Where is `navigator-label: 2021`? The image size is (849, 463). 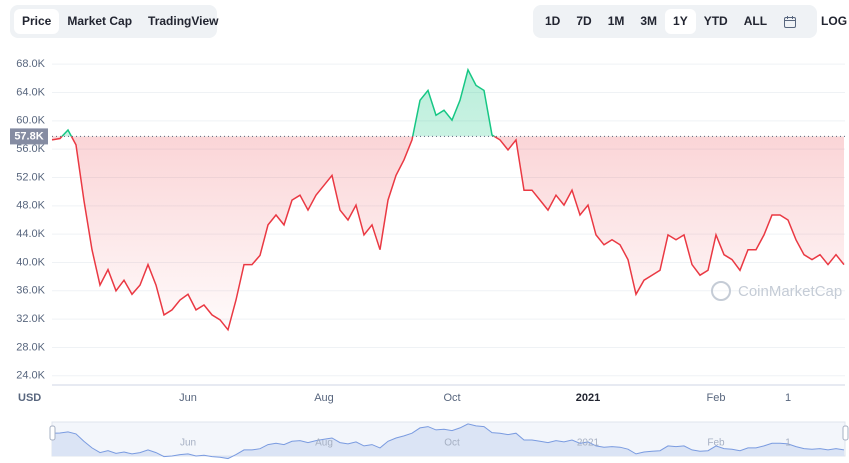
navigator-label: 2021 is located at coordinates (588, 443).